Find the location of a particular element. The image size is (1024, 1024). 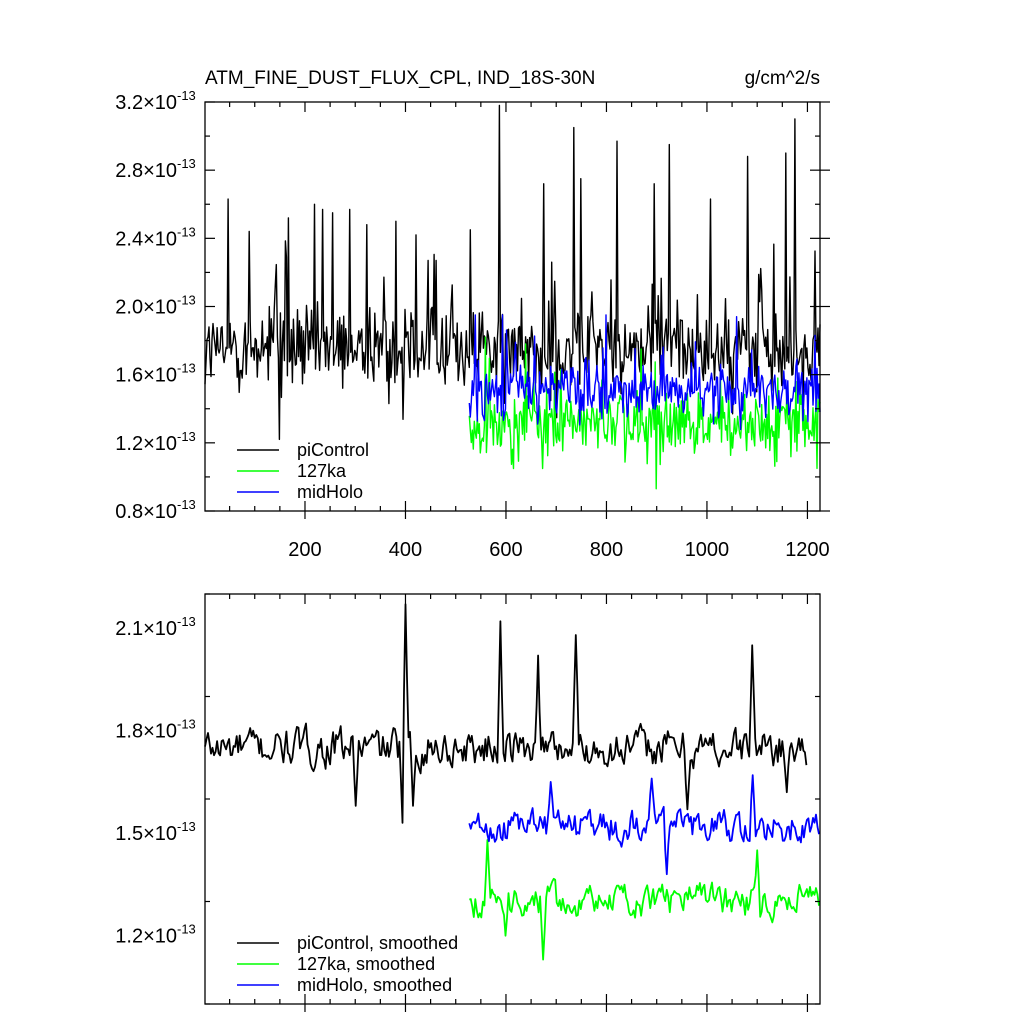

x-tick-label: 800 is located at coordinates (606, 550).